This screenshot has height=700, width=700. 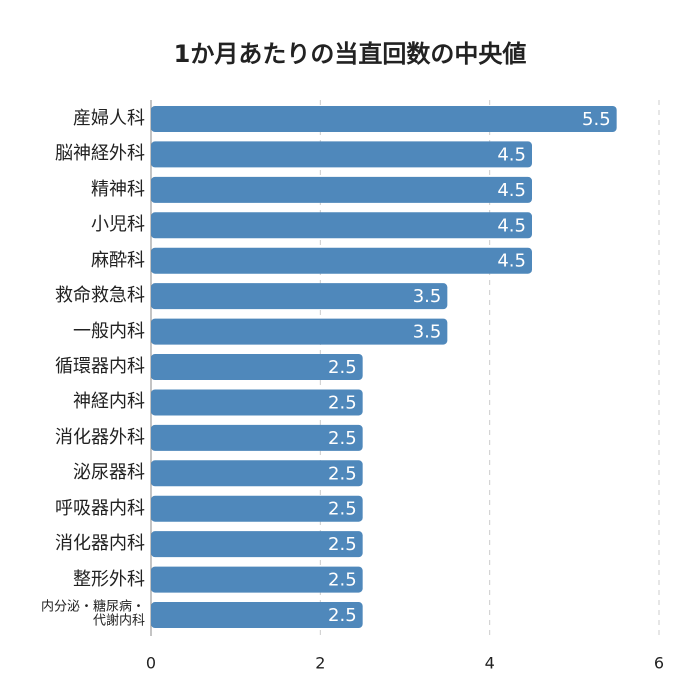 What do you see at coordinates (109, 119) in the screenshot?
I see `y-tick-label: 産婦人科` at bounding box center [109, 119].